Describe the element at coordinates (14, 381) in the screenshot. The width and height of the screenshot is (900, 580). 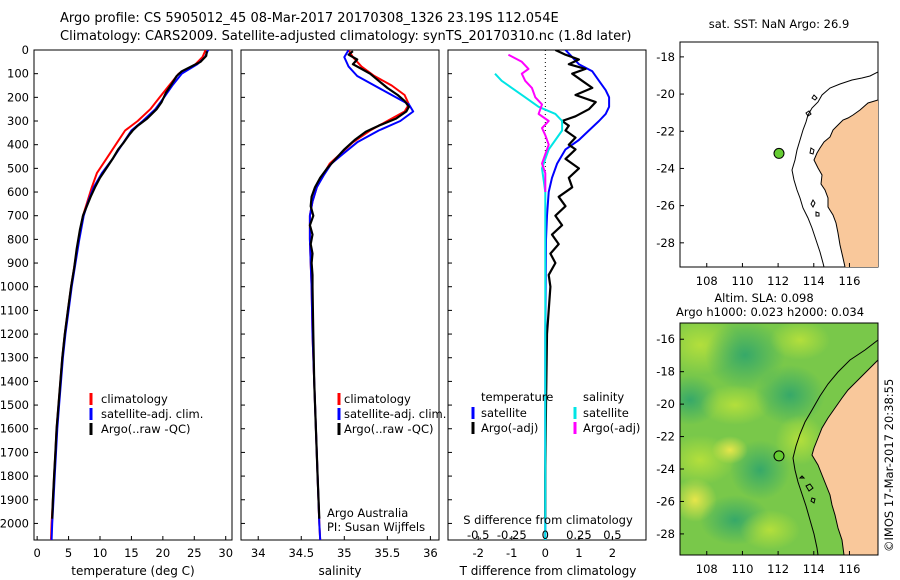
I see `depth-tick-label: 1400` at that location.